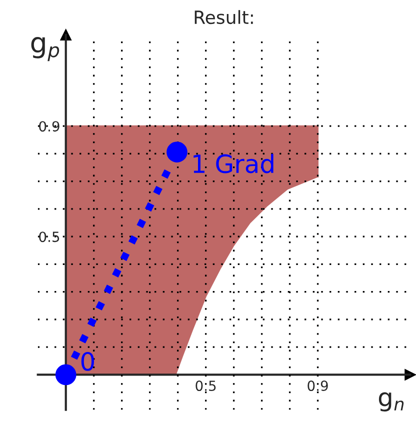 The height and width of the screenshot is (426, 416). Describe the element at coordinates (234, 164) in the screenshot. I see `annotation: 1 Grad` at that location.